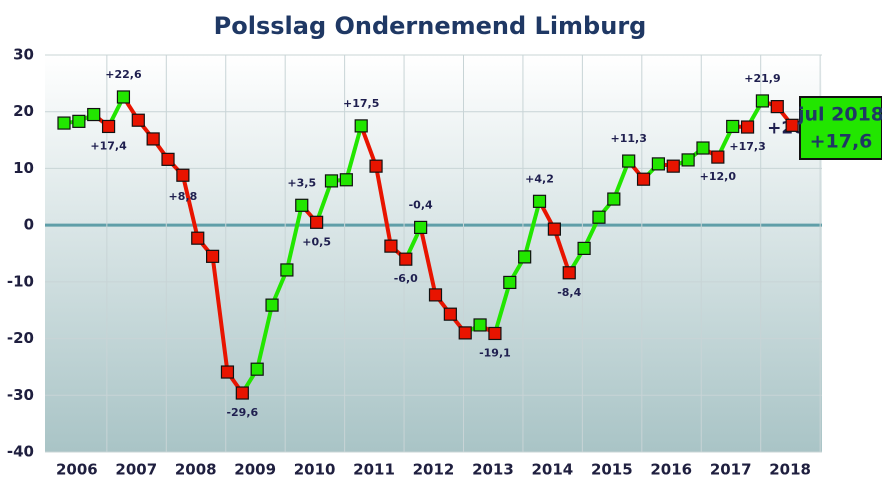  What do you see at coordinates (20, 338) in the screenshot?
I see `y-tick-label: -20` at bounding box center [20, 338].